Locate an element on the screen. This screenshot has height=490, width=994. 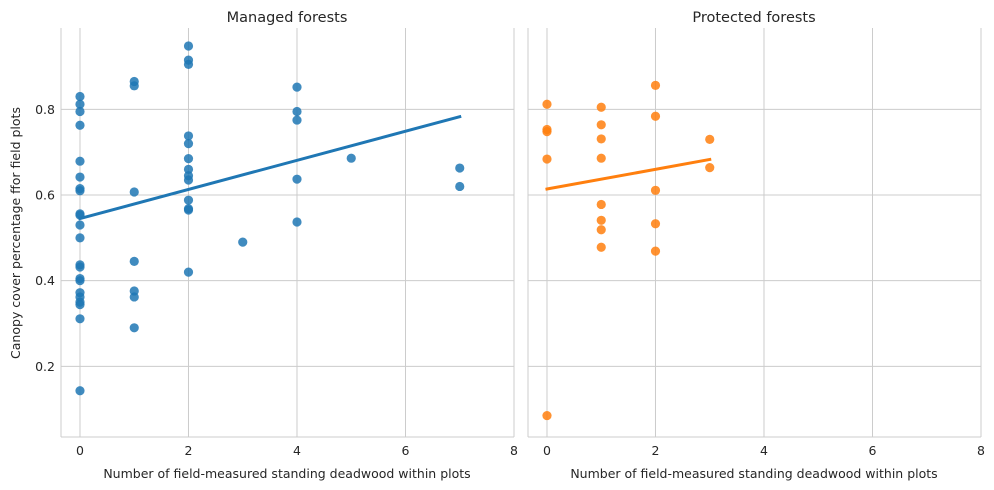
y-tick-label: 0.8 is located at coordinates (45, 109).